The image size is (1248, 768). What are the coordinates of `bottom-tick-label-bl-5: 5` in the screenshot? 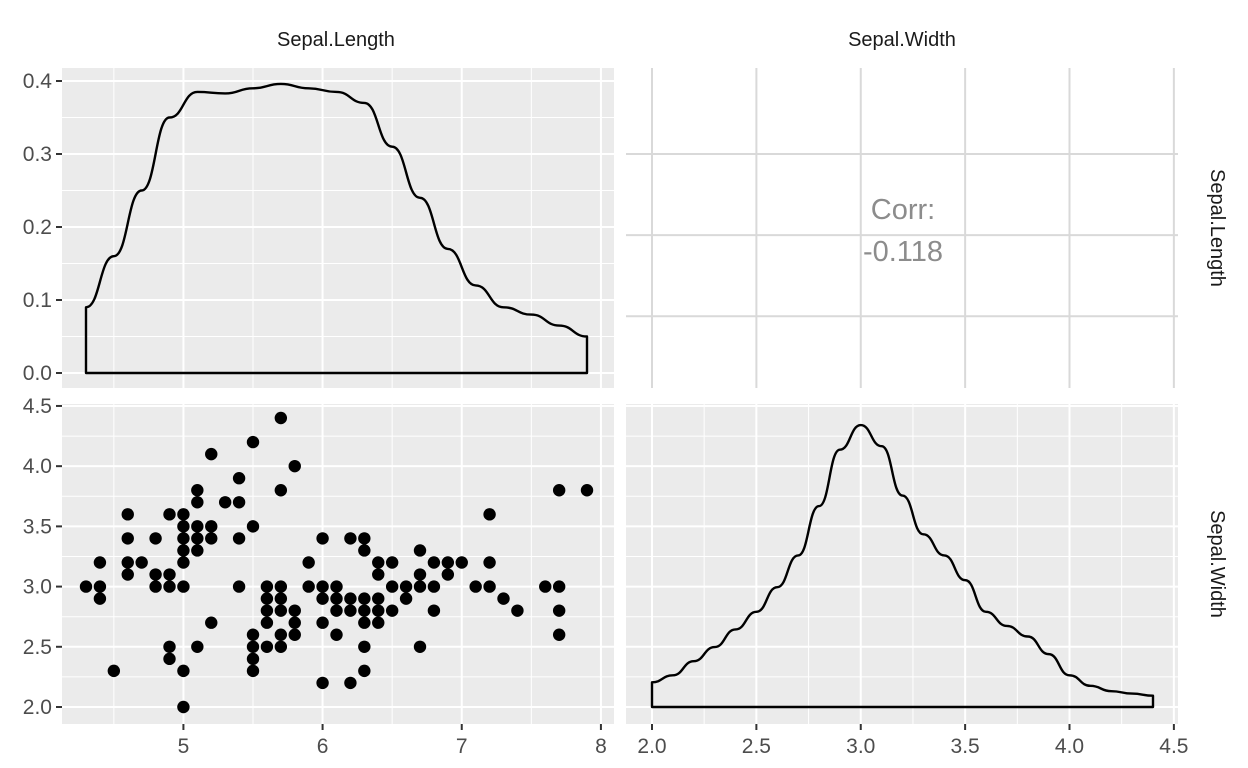 It's located at (184, 746).